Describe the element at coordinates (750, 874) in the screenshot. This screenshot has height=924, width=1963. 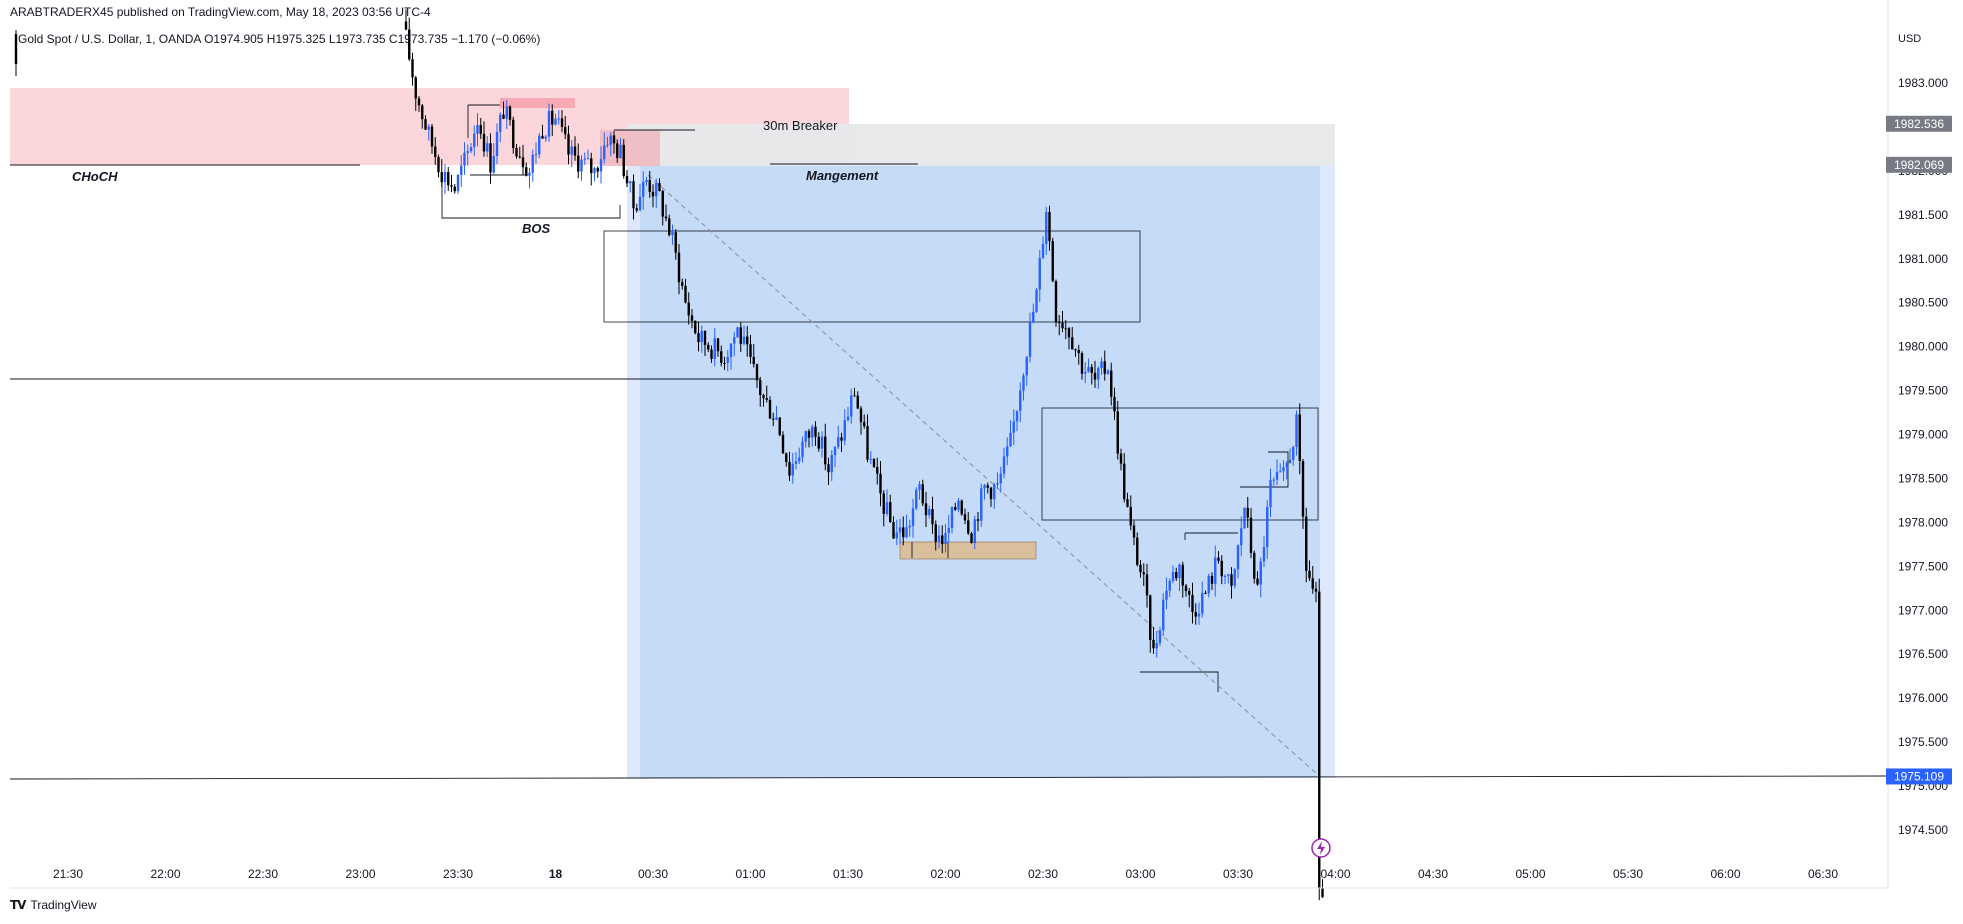
I see `time-tick-label: 01:00` at that location.